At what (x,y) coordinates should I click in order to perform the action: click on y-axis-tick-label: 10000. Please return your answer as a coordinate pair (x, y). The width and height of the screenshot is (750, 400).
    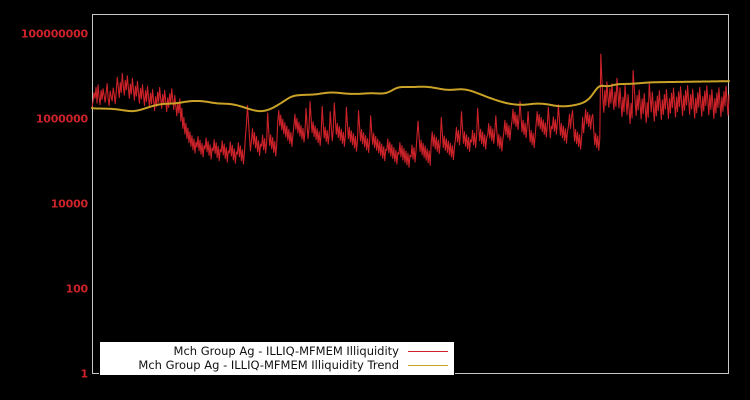
    Looking at the image, I should click on (69, 204).